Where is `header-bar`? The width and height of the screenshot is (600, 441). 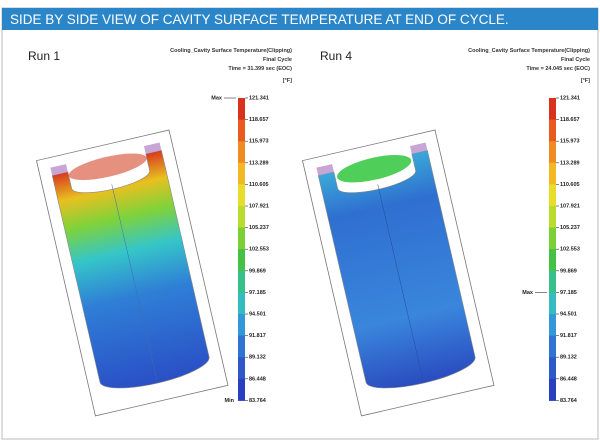
header-bar is located at coordinates (300, 19).